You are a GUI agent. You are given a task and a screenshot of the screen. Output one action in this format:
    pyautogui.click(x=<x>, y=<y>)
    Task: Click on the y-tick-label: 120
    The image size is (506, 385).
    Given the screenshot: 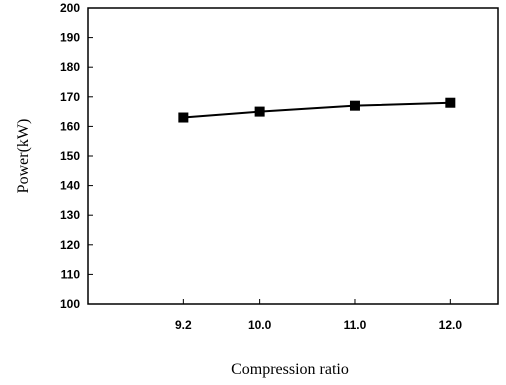 What is the action you would take?
    pyautogui.click(x=70, y=245)
    